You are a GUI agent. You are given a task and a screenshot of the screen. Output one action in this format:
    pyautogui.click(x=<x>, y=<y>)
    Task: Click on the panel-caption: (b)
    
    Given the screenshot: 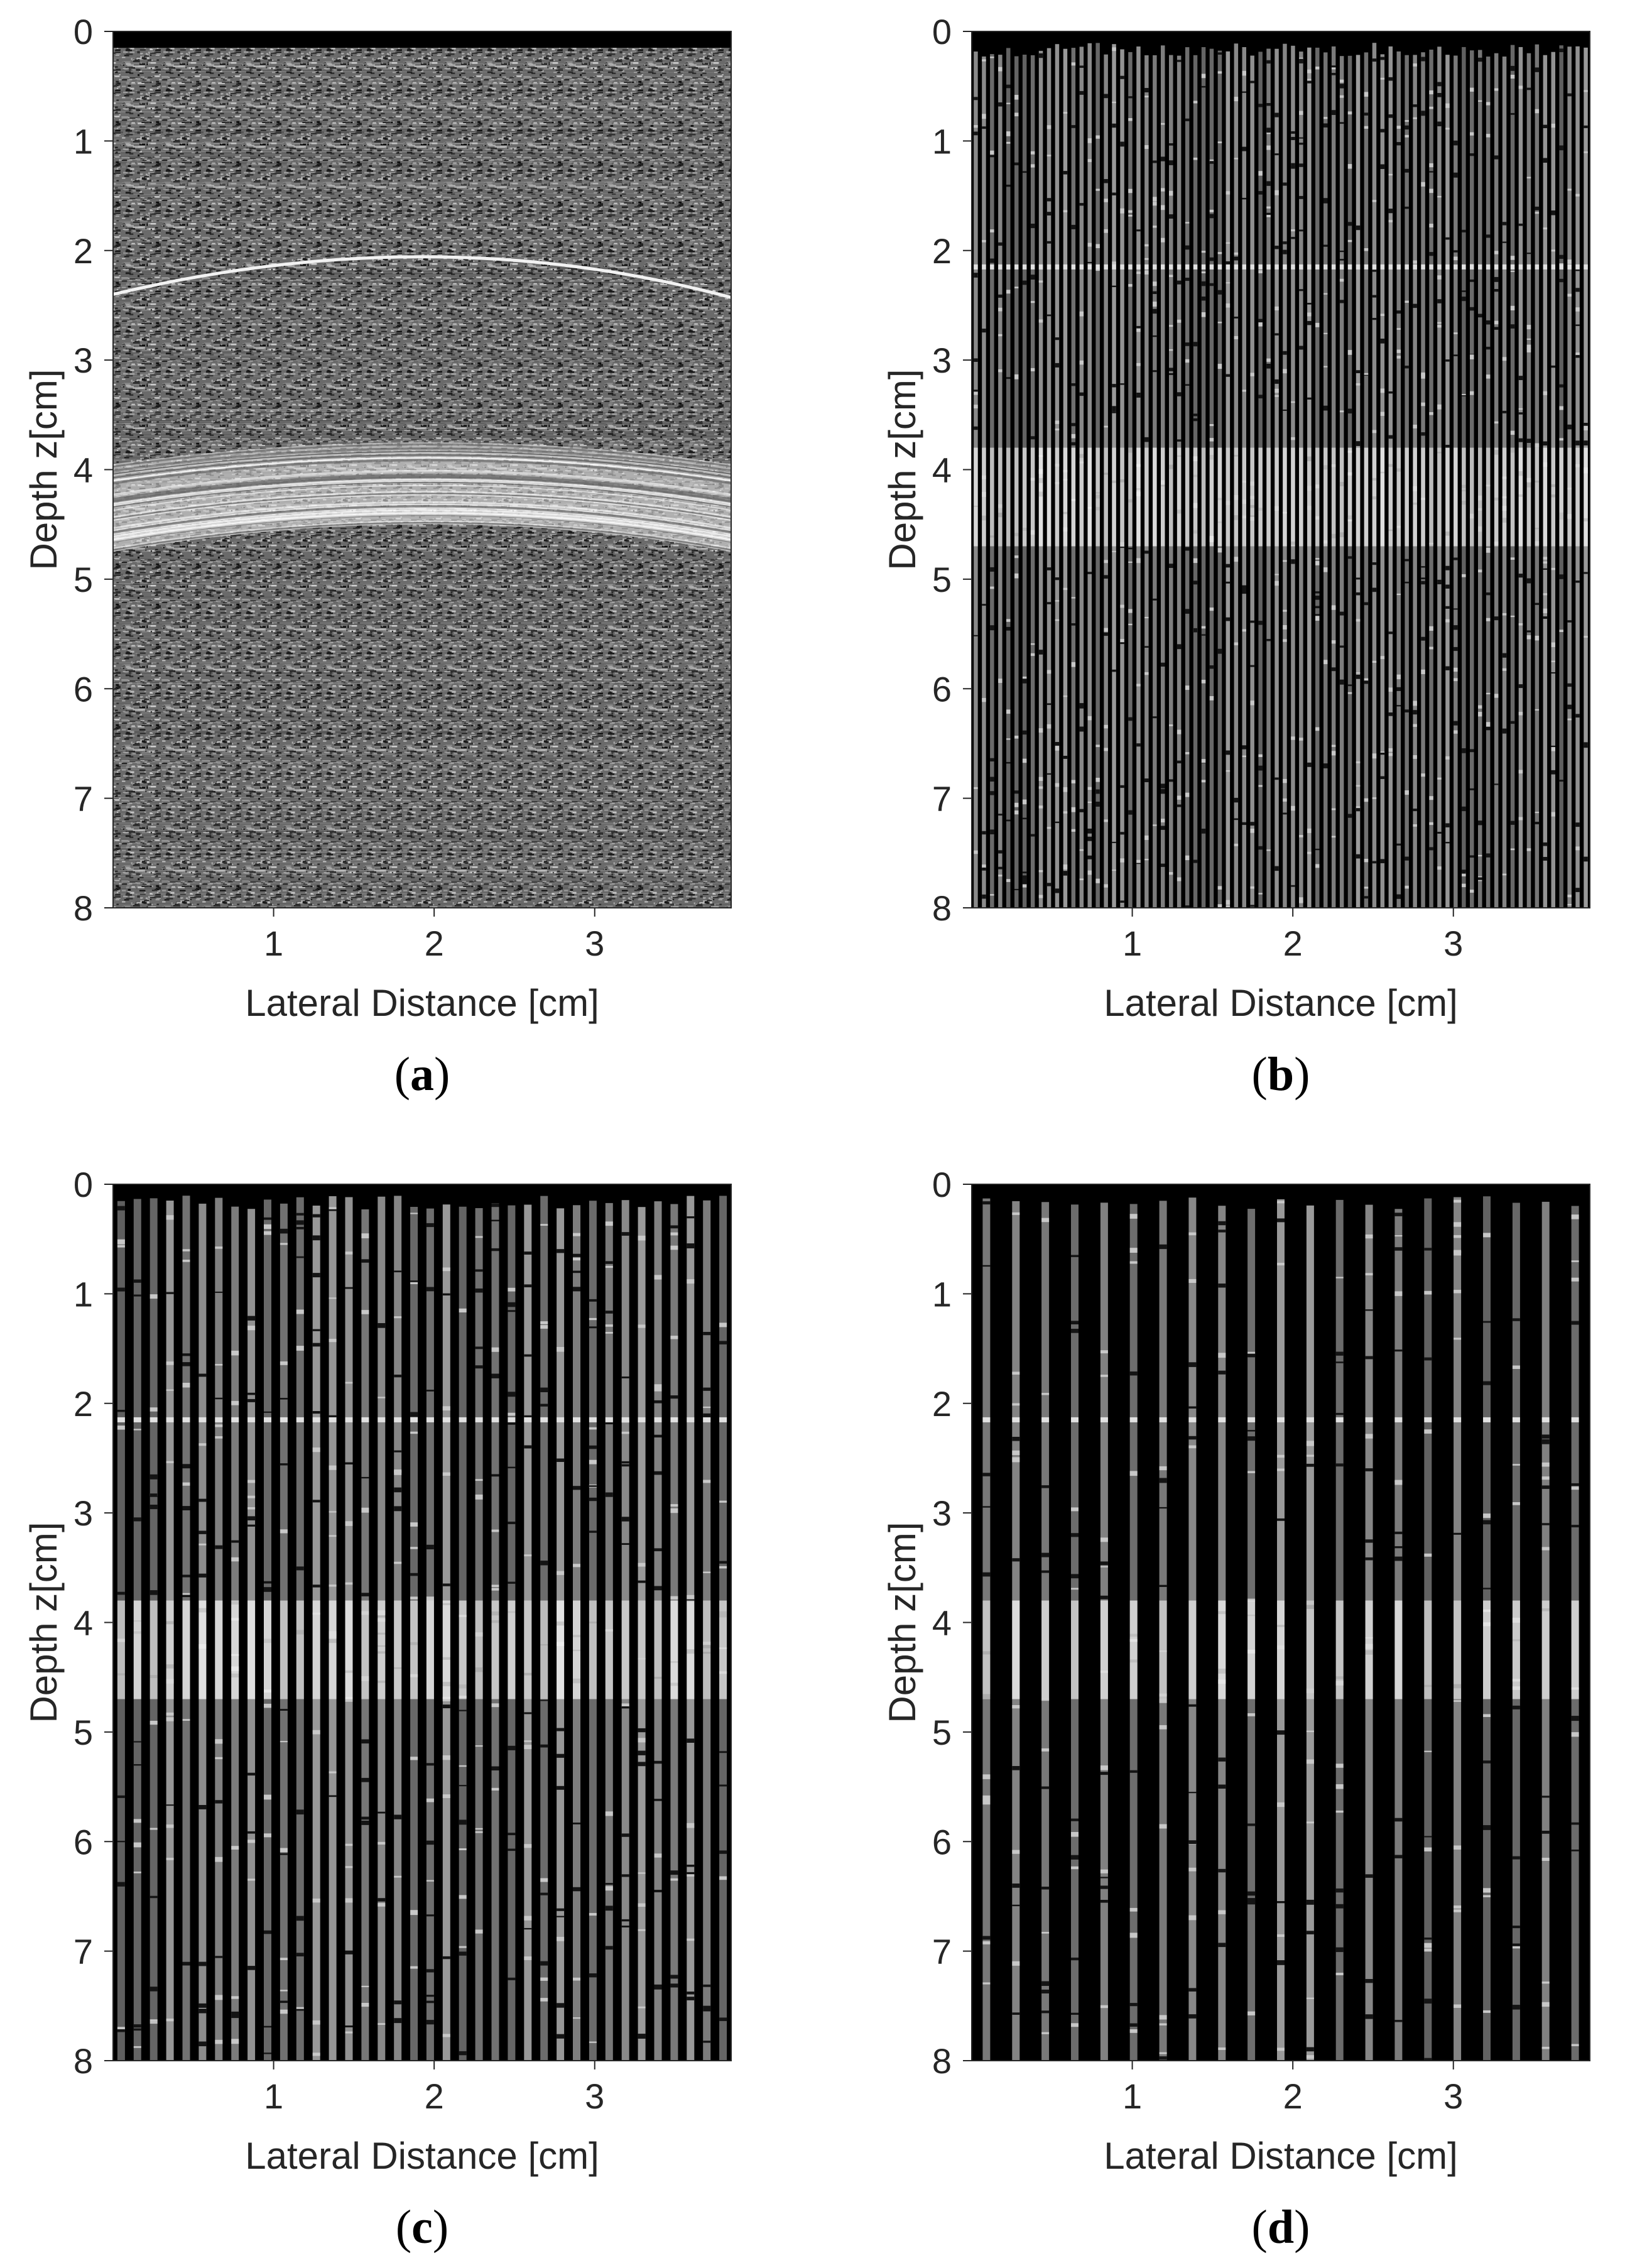 What is the action you would take?
    pyautogui.click(x=1281, y=1074)
    